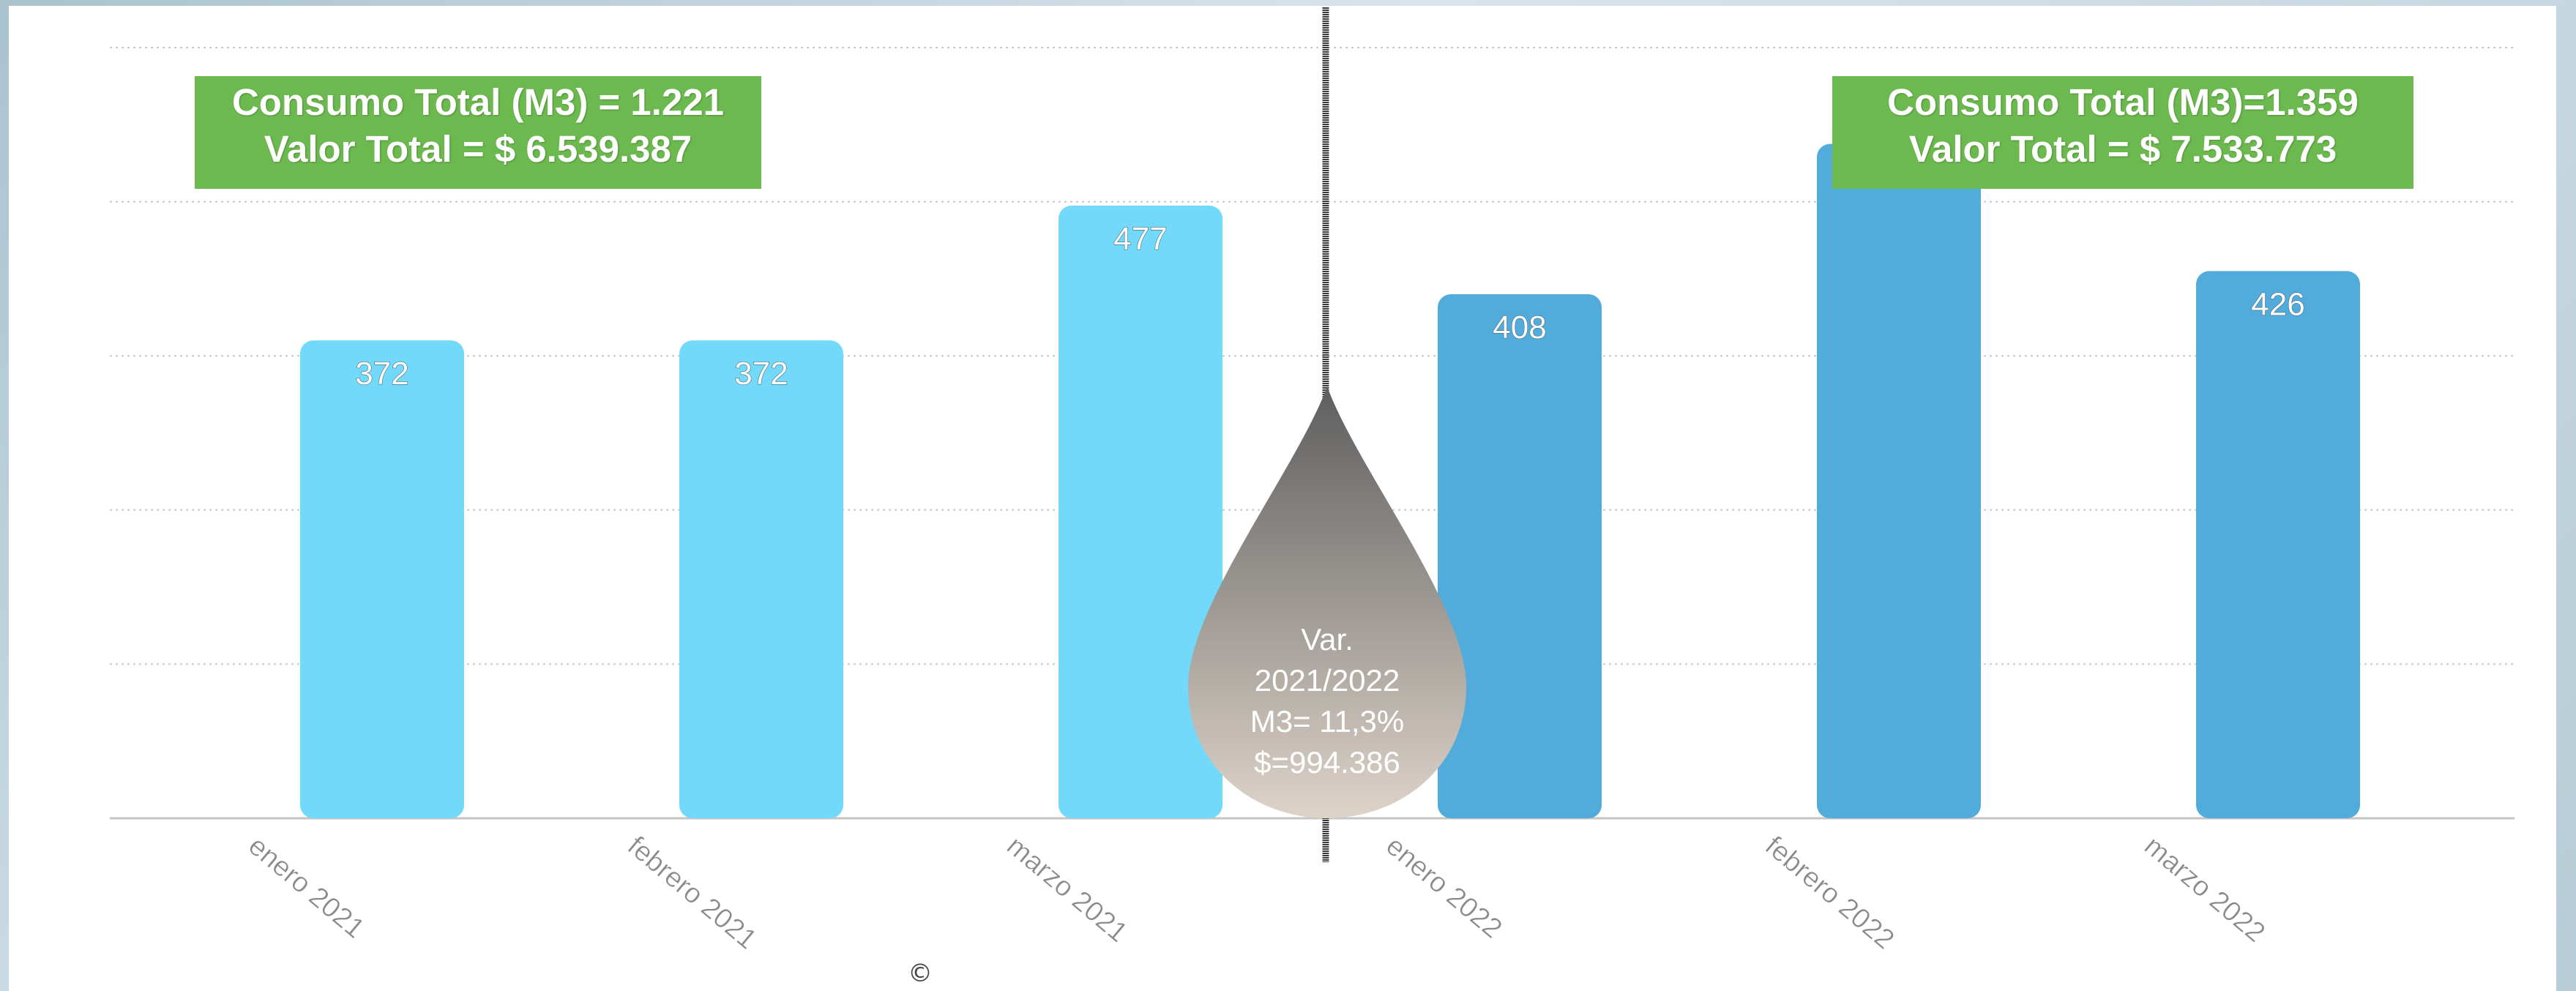 This screenshot has width=2576, height=991. Describe the element at coordinates (478, 149) in the screenshot. I see `summary-2021-value: Valor Total = $ 6.539.387` at that location.